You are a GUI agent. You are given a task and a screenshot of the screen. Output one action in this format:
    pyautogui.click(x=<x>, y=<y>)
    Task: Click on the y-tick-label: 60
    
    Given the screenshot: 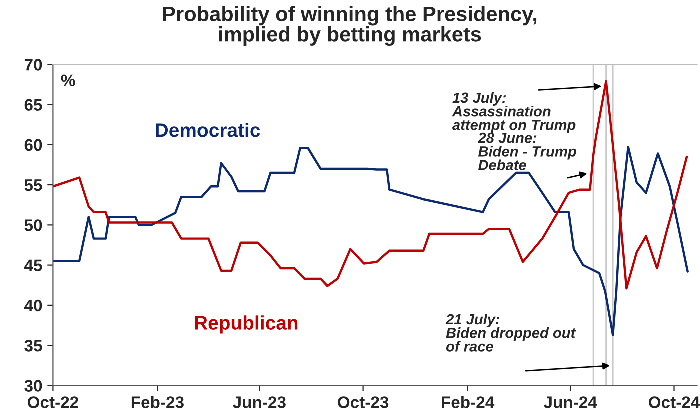 What is the action you would take?
    pyautogui.click(x=33, y=145)
    